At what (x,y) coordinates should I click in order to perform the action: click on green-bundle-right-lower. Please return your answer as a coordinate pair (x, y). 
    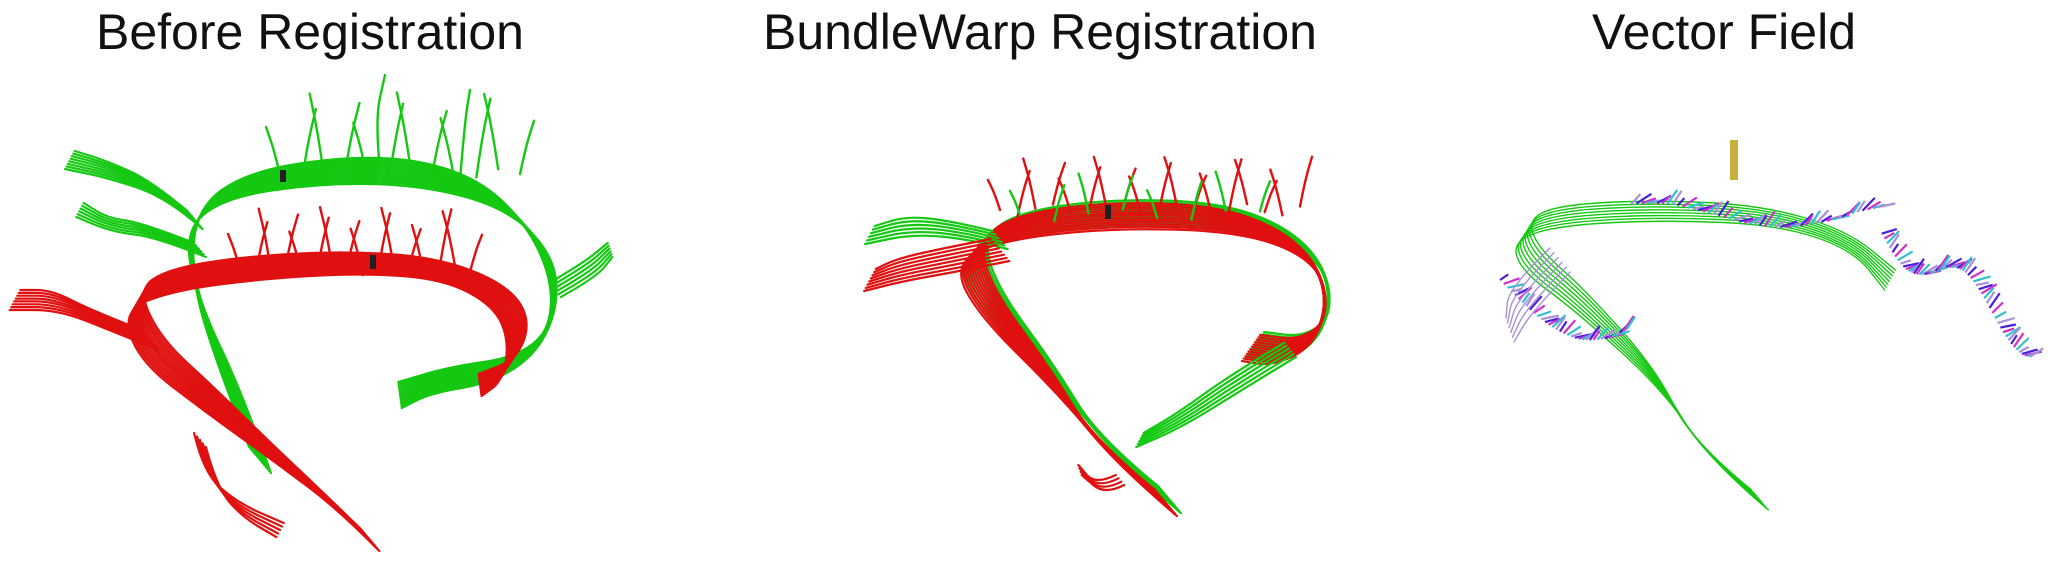
    Looking at the image, I should click on (1216, 395).